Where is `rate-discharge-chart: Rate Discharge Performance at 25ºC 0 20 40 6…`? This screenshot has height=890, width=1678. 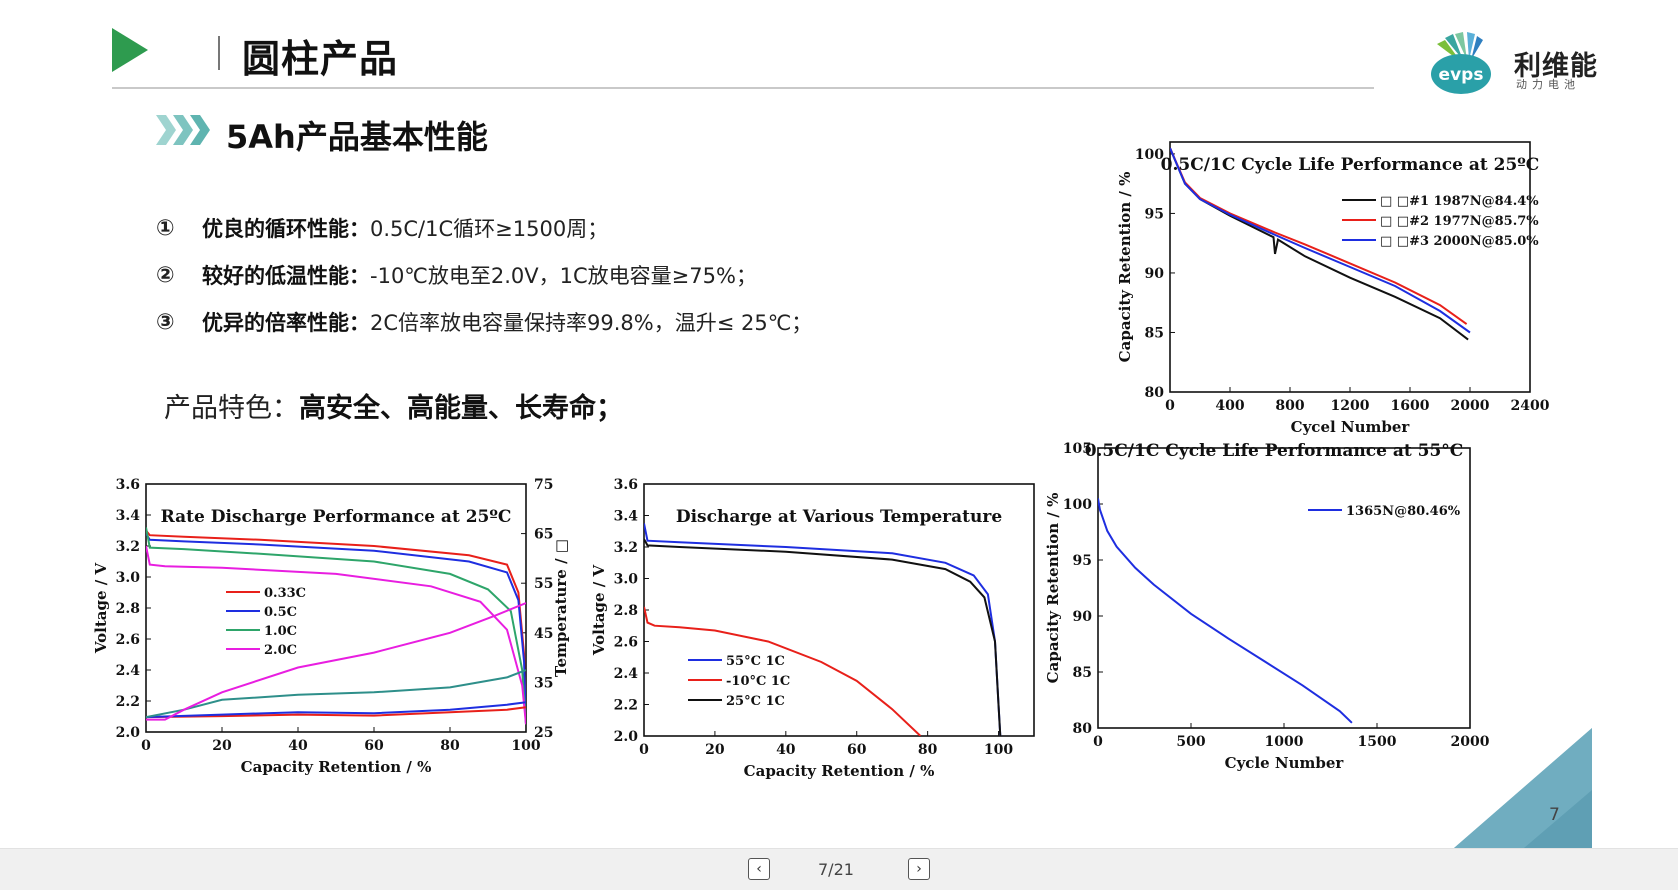
rate-discharge-chart: Rate Discharge Performance at 25ºC 0 20 40 6… is located at coordinates (345, 652).